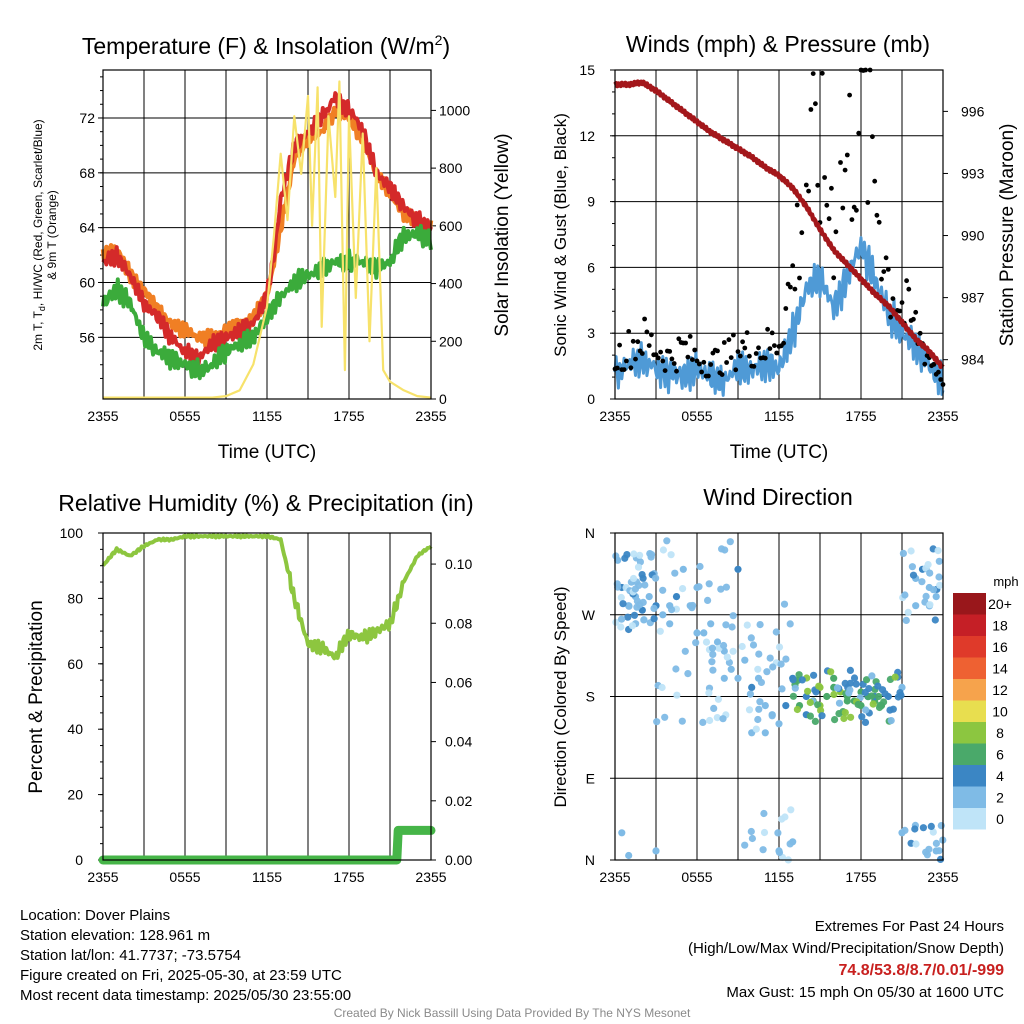 This screenshot has width=1024, height=1024. I want to click on temp-chart-series-solar-insolation, so click(267, 239).